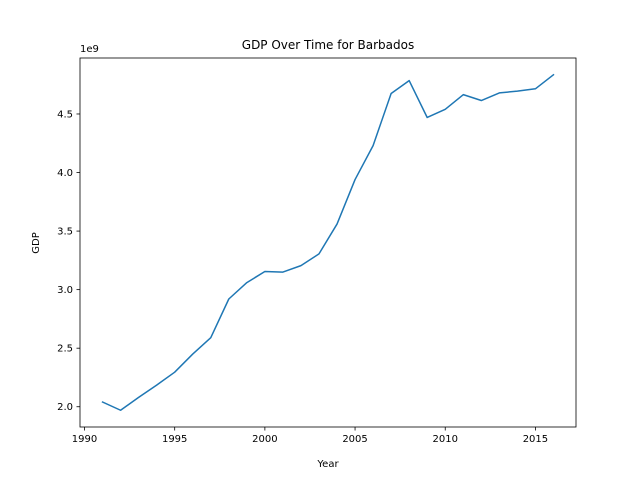  I want to click on x-tick-label: 1990, so click(84, 439).